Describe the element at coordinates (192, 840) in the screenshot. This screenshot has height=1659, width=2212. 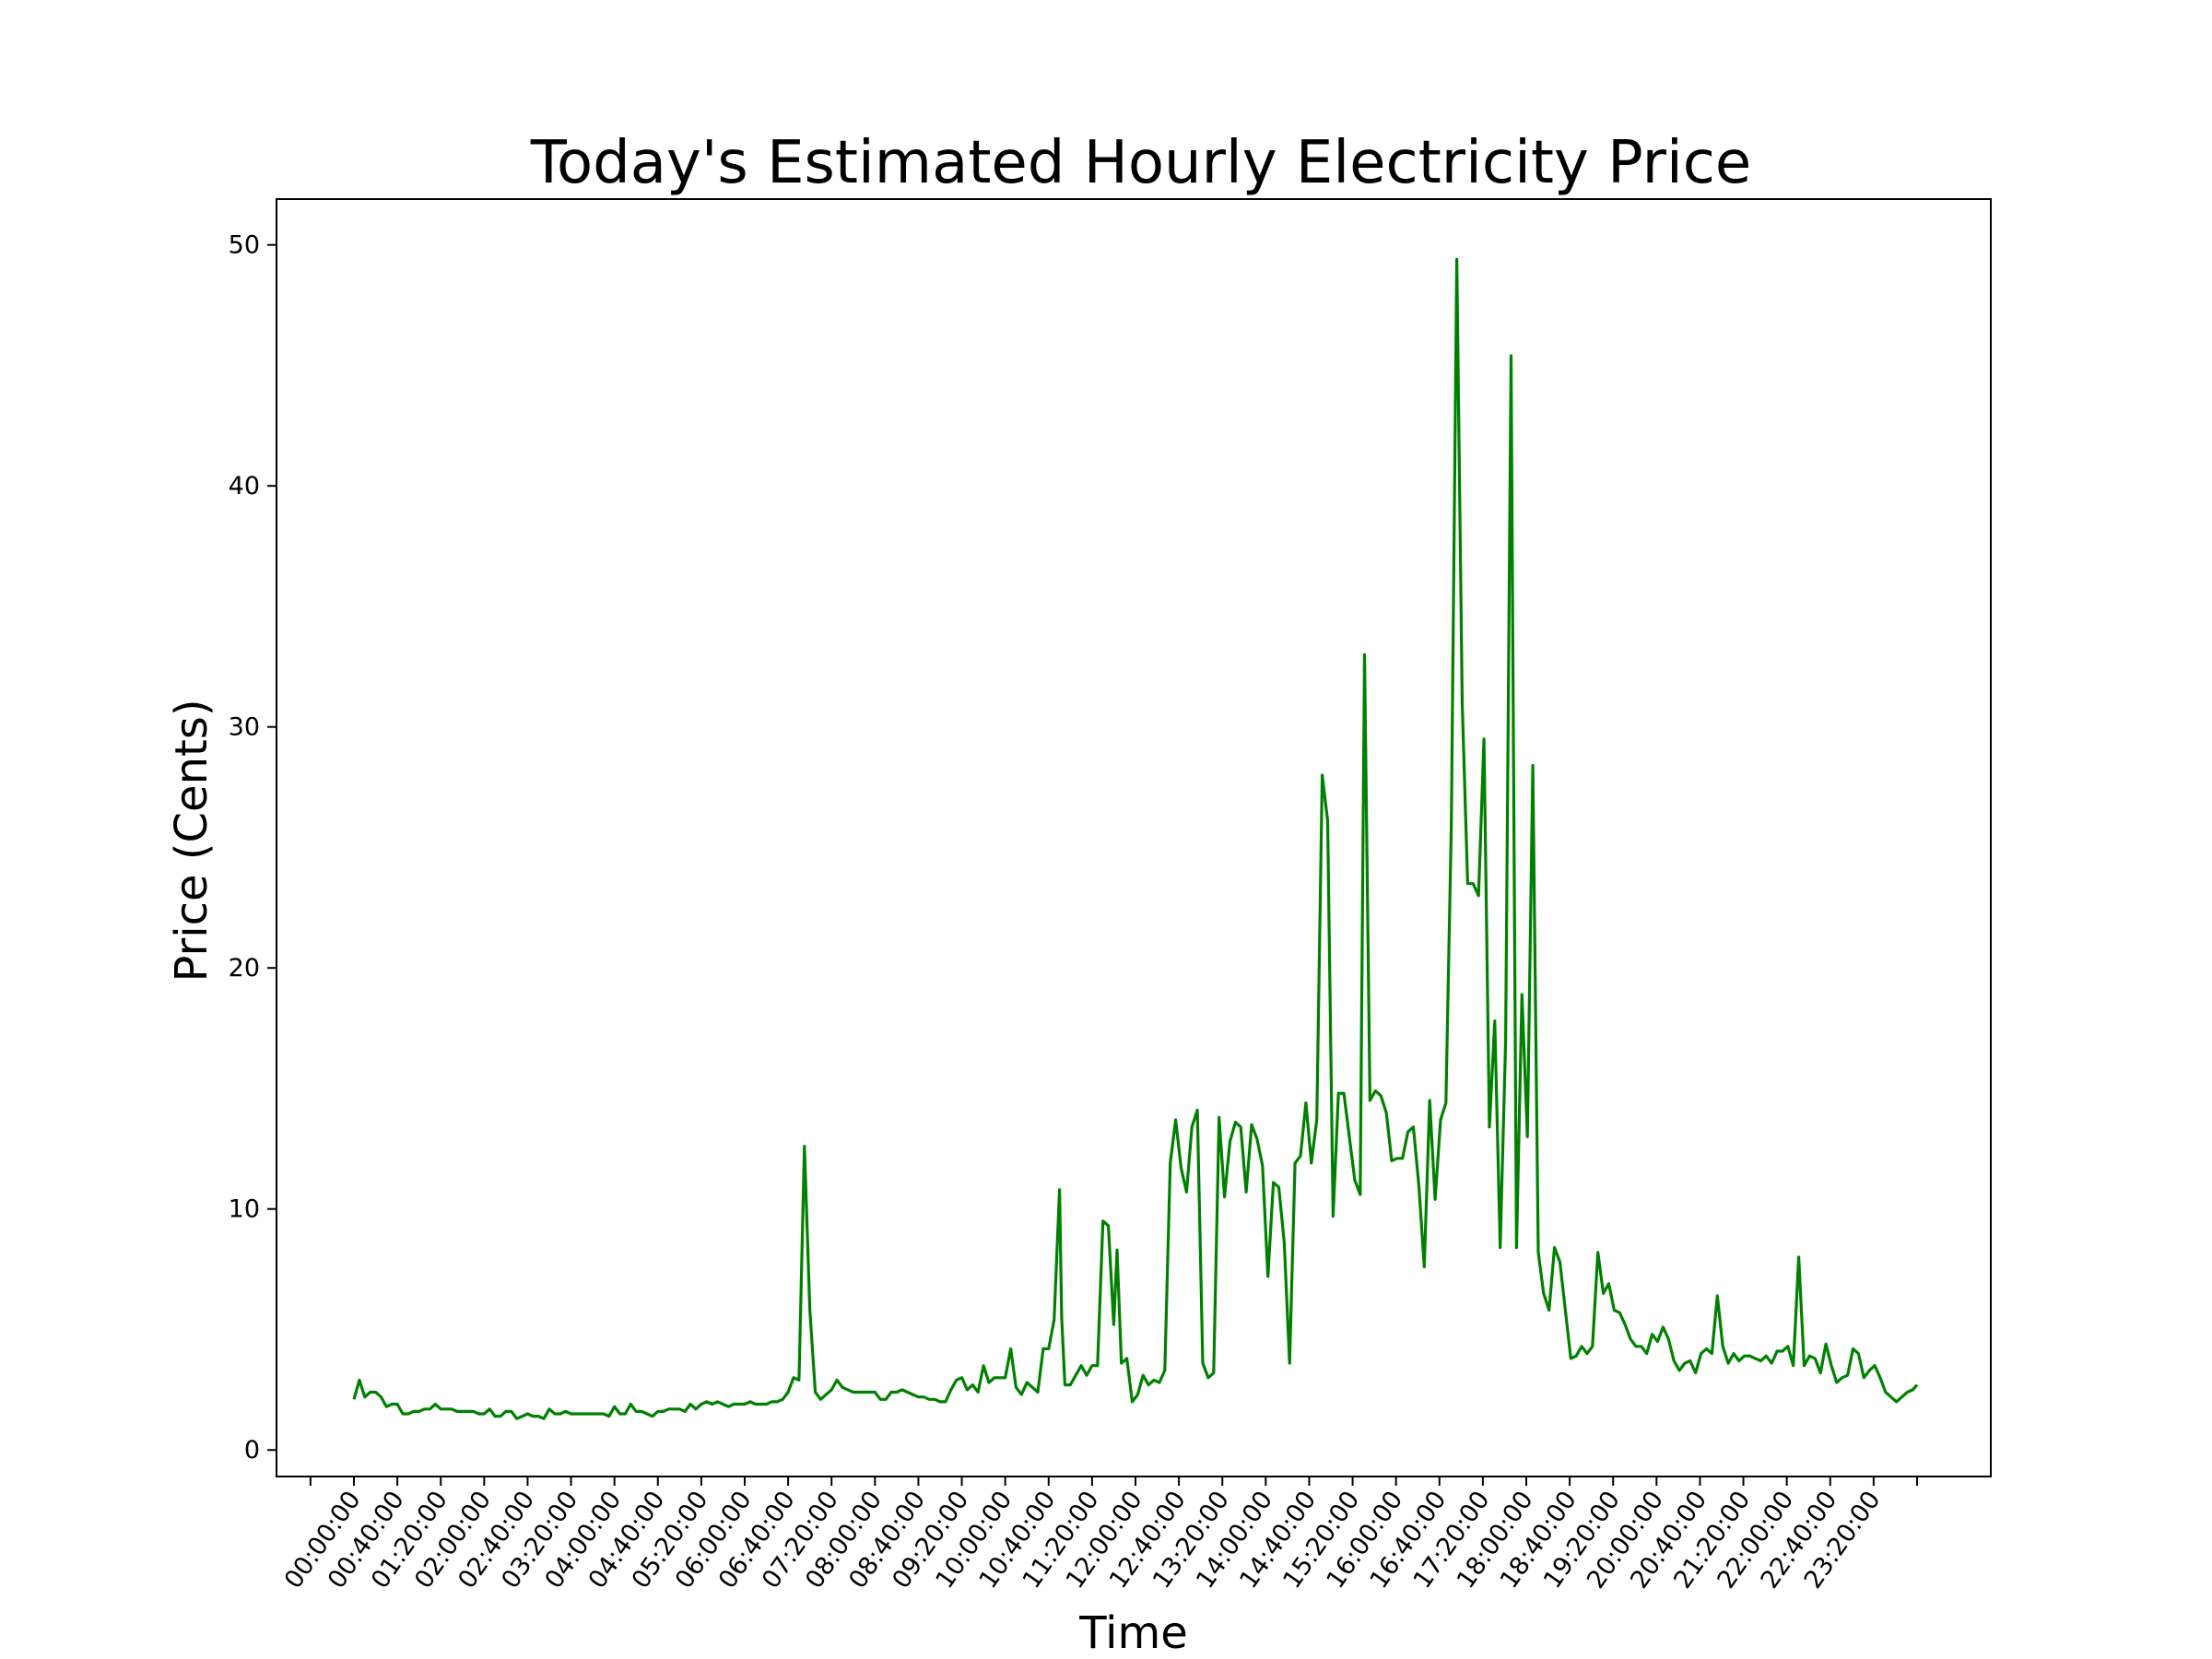
I see `y-axis-label: Price (Cents)` at that location.